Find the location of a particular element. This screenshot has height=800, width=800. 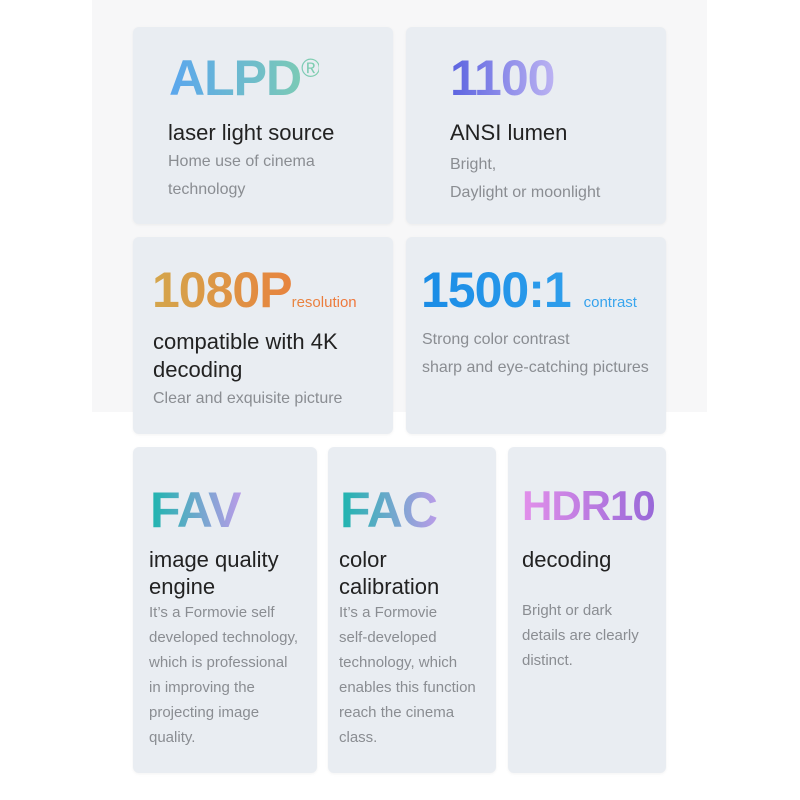

registered-mark: ® is located at coordinates (310, 68).